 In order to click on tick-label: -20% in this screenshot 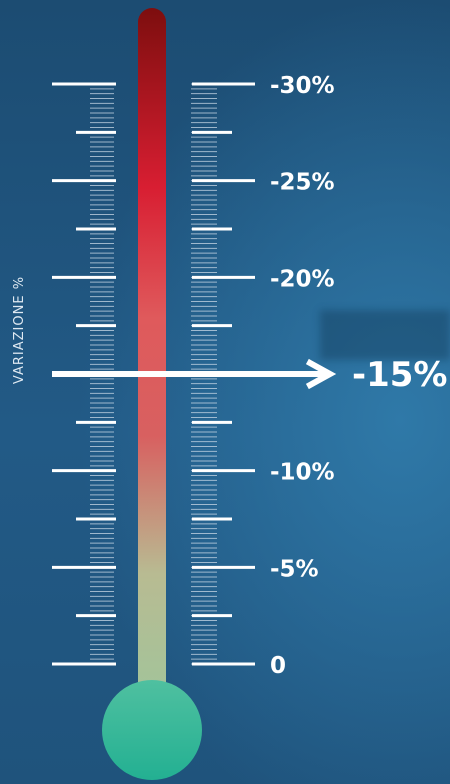, I will do `click(302, 279)`.